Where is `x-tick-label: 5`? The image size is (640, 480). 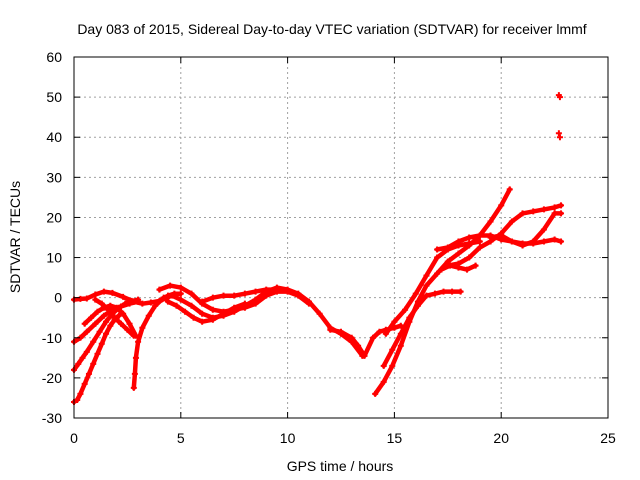 x-tick-label: 5 is located at coordinates (181, 438).